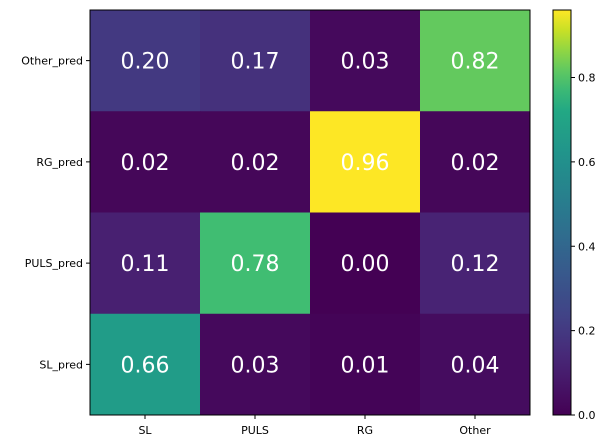 This screenshot has width=605, height=439. I want to click on x-tick-label: PULS, so click(255, 430).